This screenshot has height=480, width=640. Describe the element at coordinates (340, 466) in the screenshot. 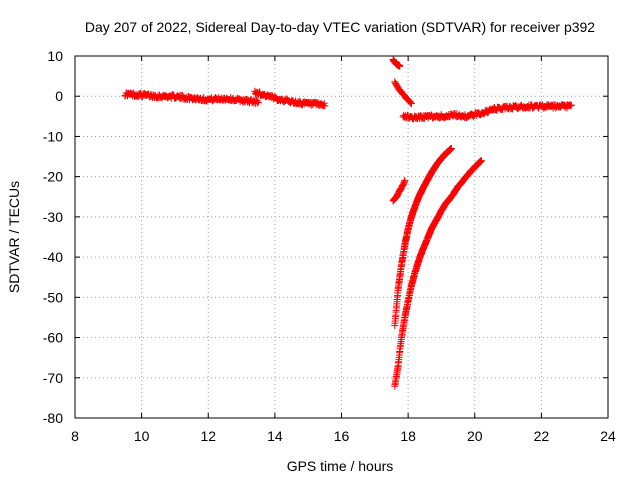

I see `x-axis-label: GPS time / hours` at that location.